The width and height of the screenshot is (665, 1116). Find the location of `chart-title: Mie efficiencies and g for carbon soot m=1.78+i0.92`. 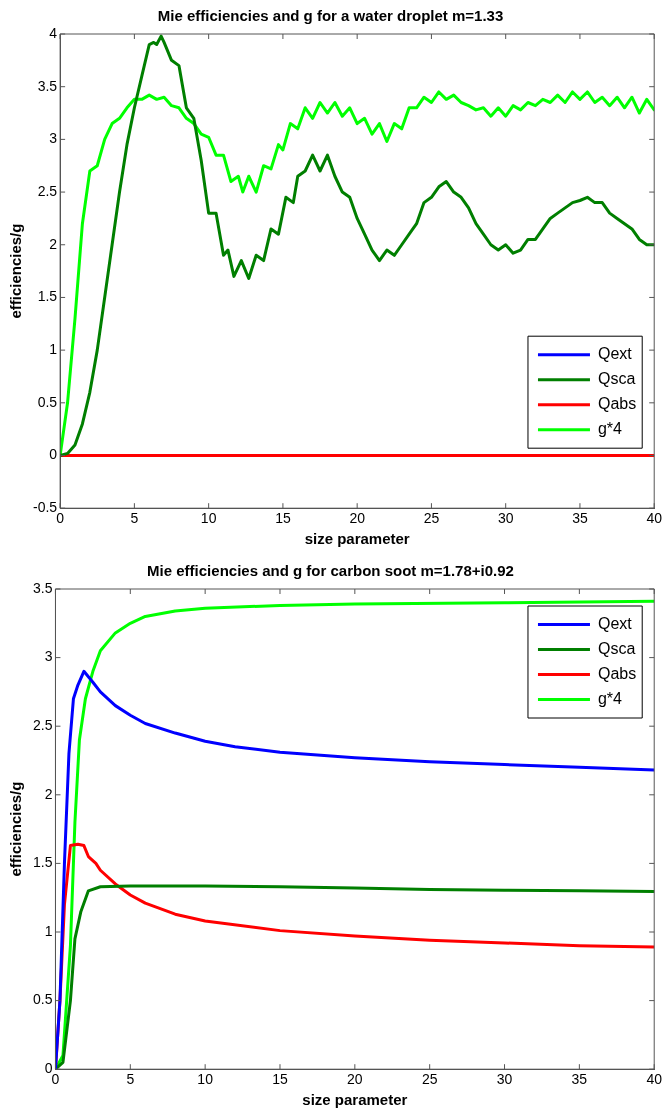

chart-title: Mie efficiencies and g for carbon soot m=1.78+i0.92 is located at coordinates (330, 571).